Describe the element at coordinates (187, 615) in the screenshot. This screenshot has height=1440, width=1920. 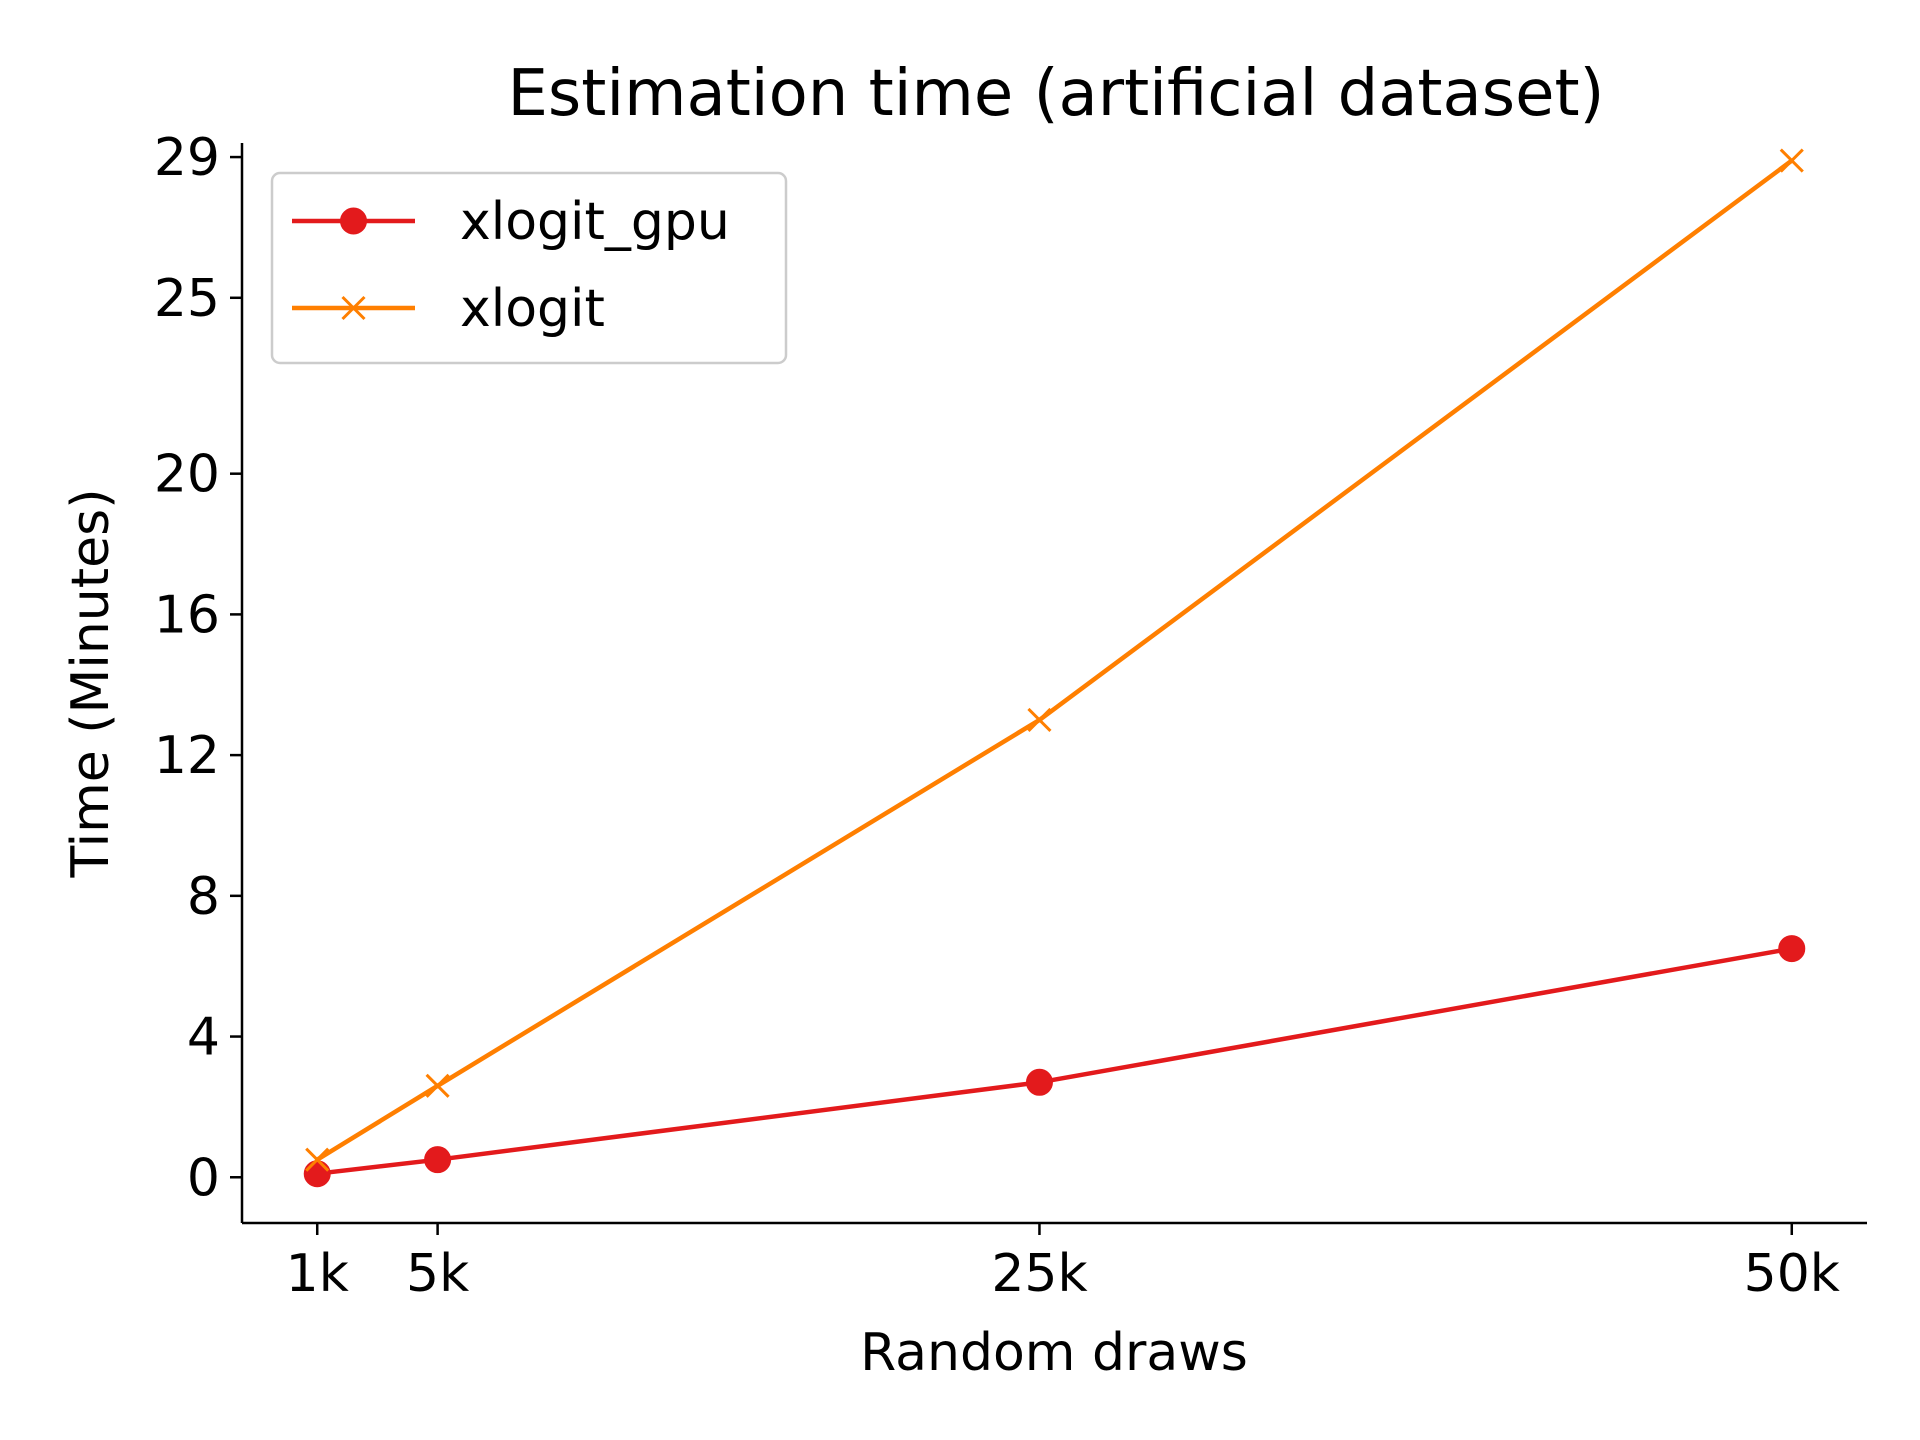
I see `y-tick-label: 16` at that location.